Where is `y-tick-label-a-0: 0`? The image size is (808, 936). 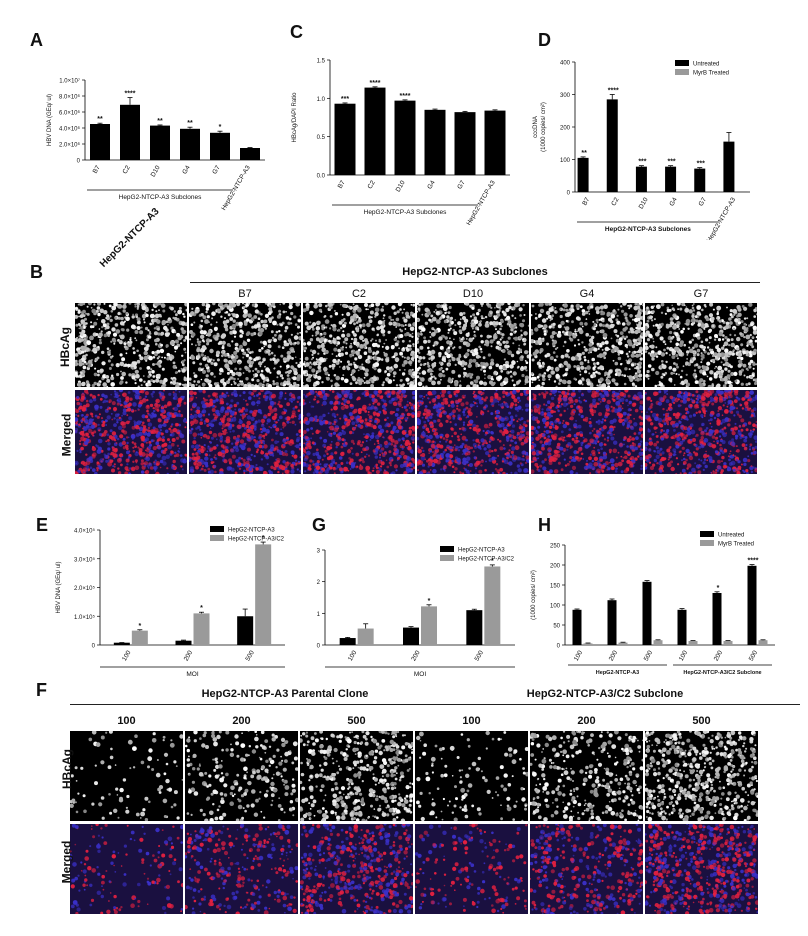
y-tick-label-a-0: 0 is located at coordinates (79, 162).